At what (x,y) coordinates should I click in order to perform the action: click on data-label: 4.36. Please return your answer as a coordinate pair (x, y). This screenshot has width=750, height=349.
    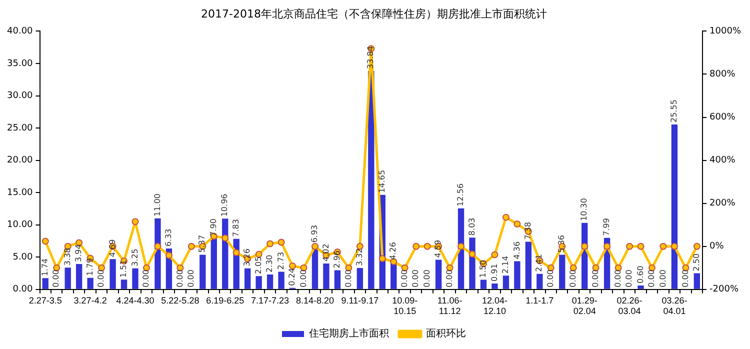
    Looking at the image, I should click on (517, 250).